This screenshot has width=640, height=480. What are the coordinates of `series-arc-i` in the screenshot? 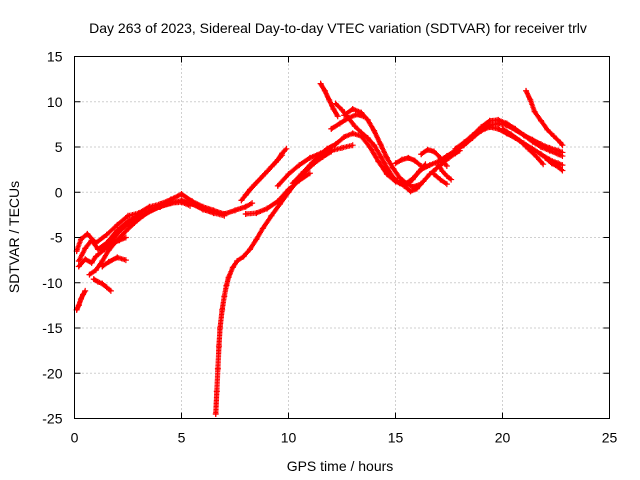 It's located at (273, 282).